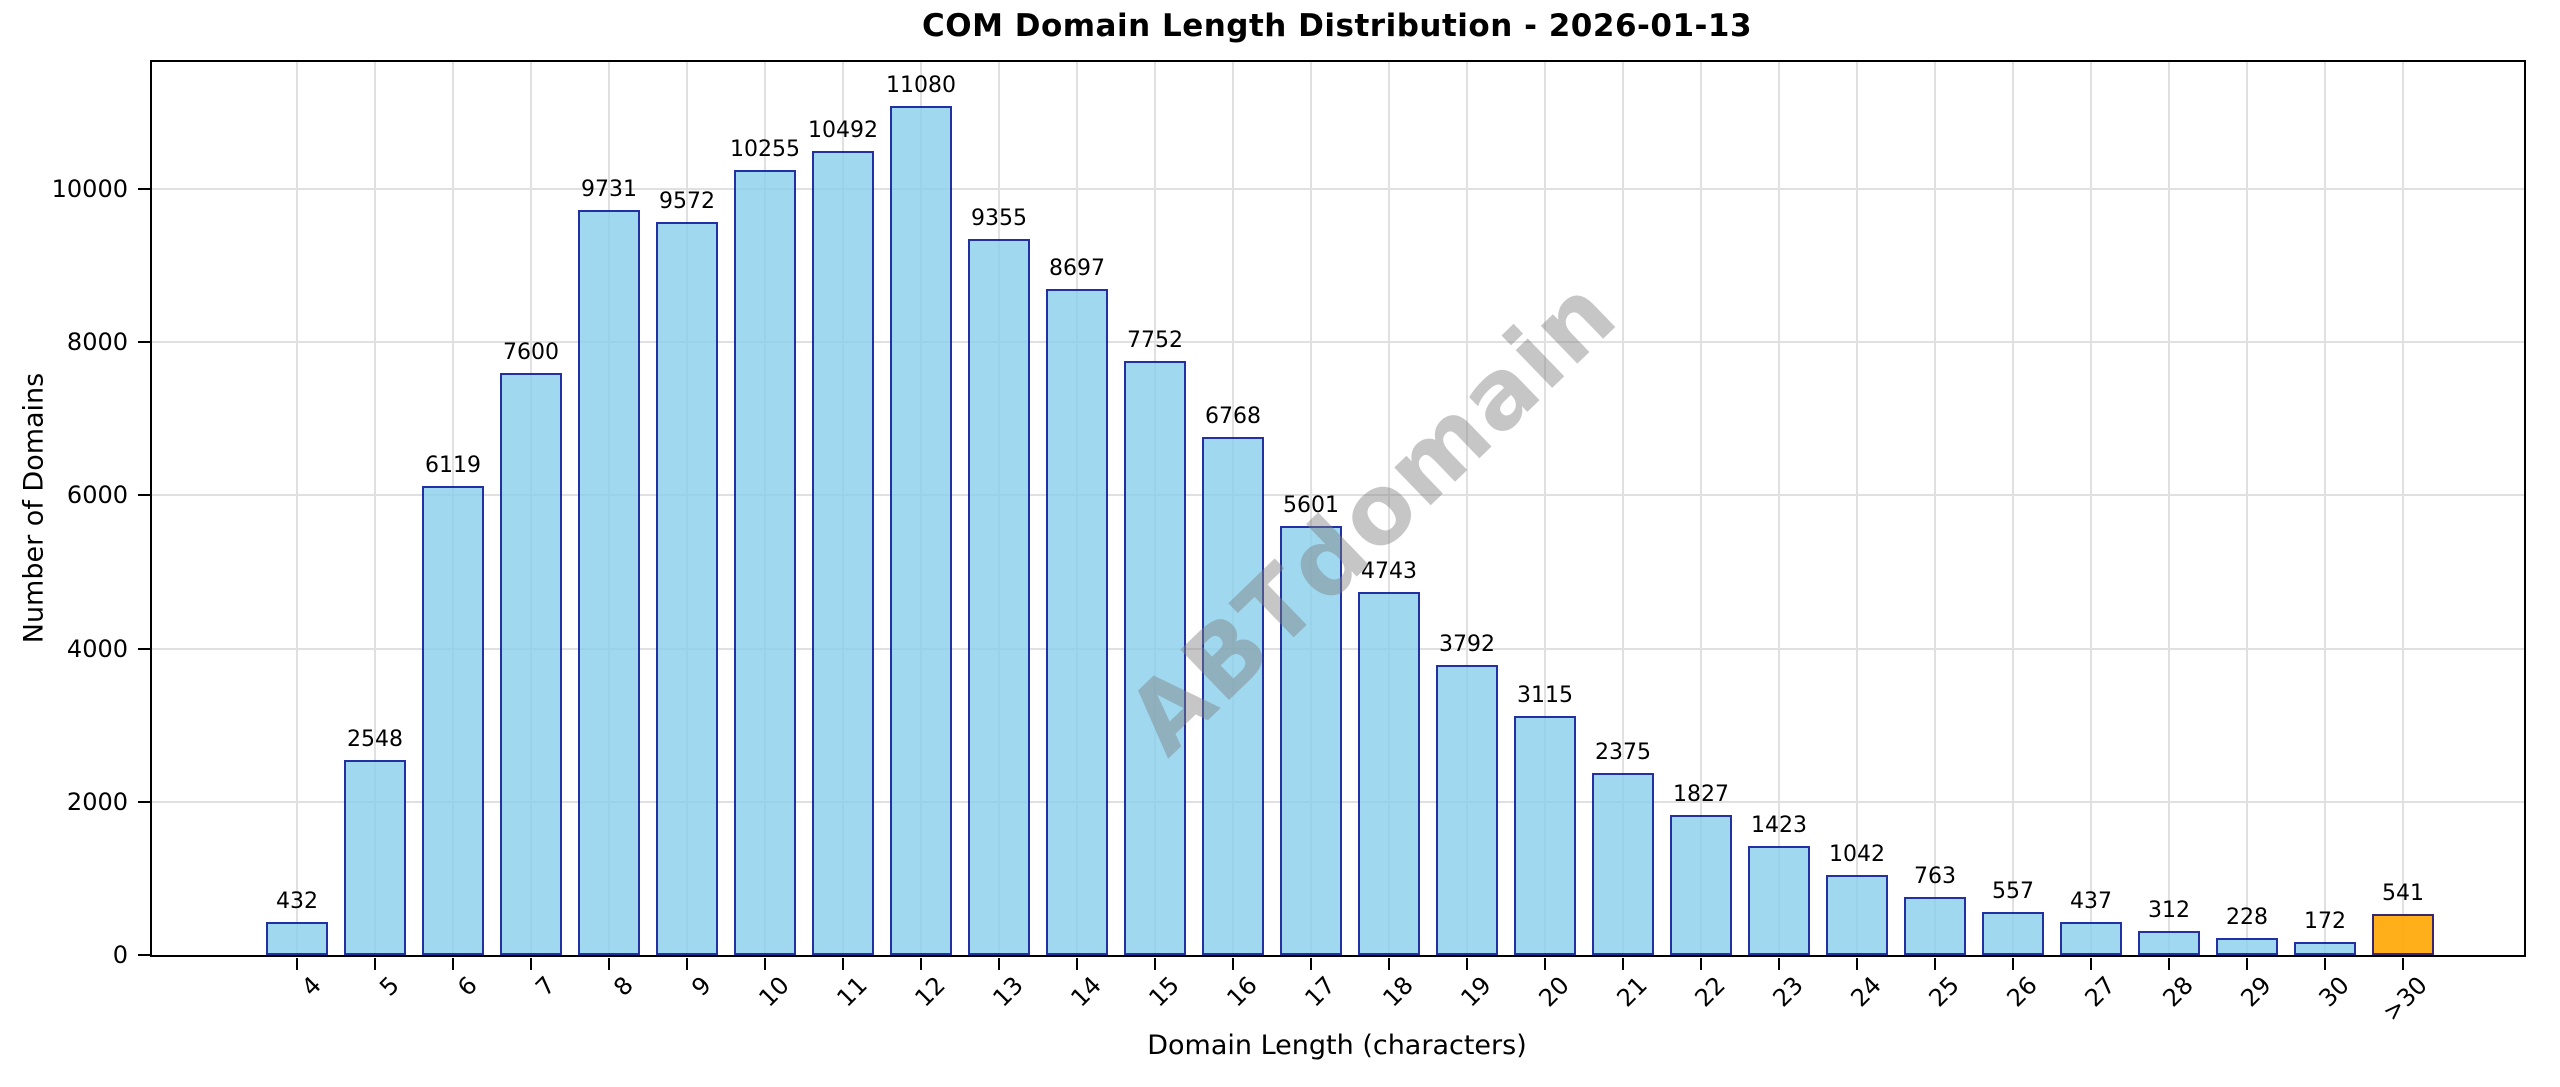  Describe the element at coordinates (2256, 992) in the screenshot. I see `x-tick-label: 29` at that location.